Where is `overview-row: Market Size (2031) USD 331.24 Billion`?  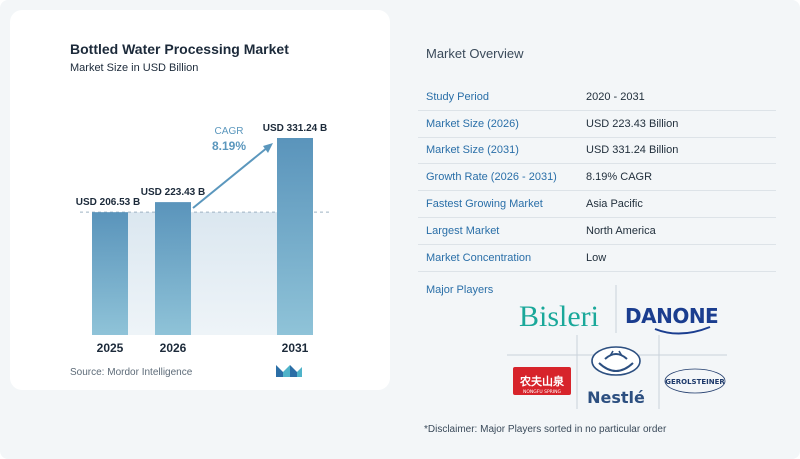 overview-row: Market Size (2031) USD 331.24 Billion is located at coordinates (597, 151).